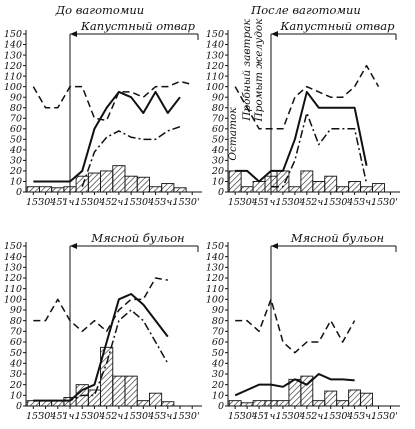  Describe the element at coordinates (16, 129) in the screenshot. I see `y-tick-label: 60` at that location.